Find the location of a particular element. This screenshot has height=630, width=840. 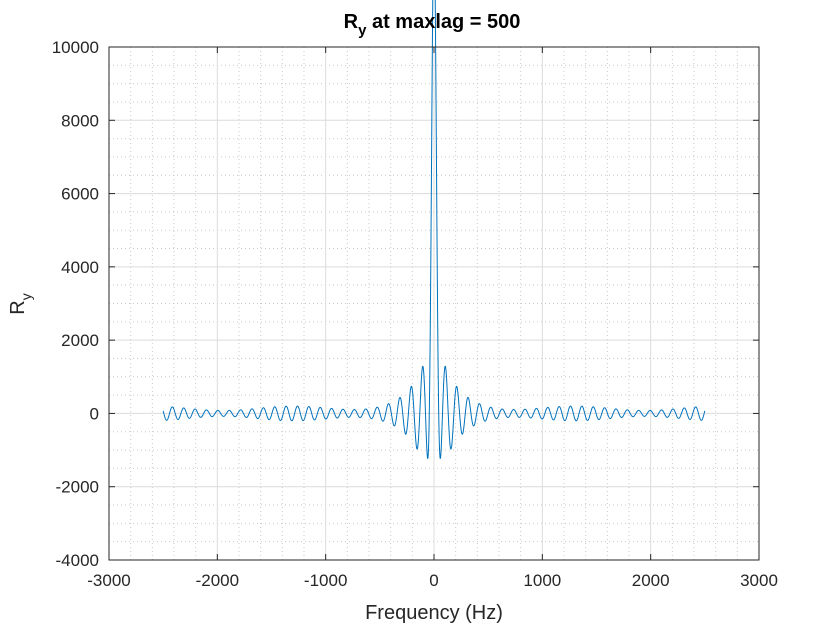

x-tick-label: 0 is located at coordinates (433, 580).